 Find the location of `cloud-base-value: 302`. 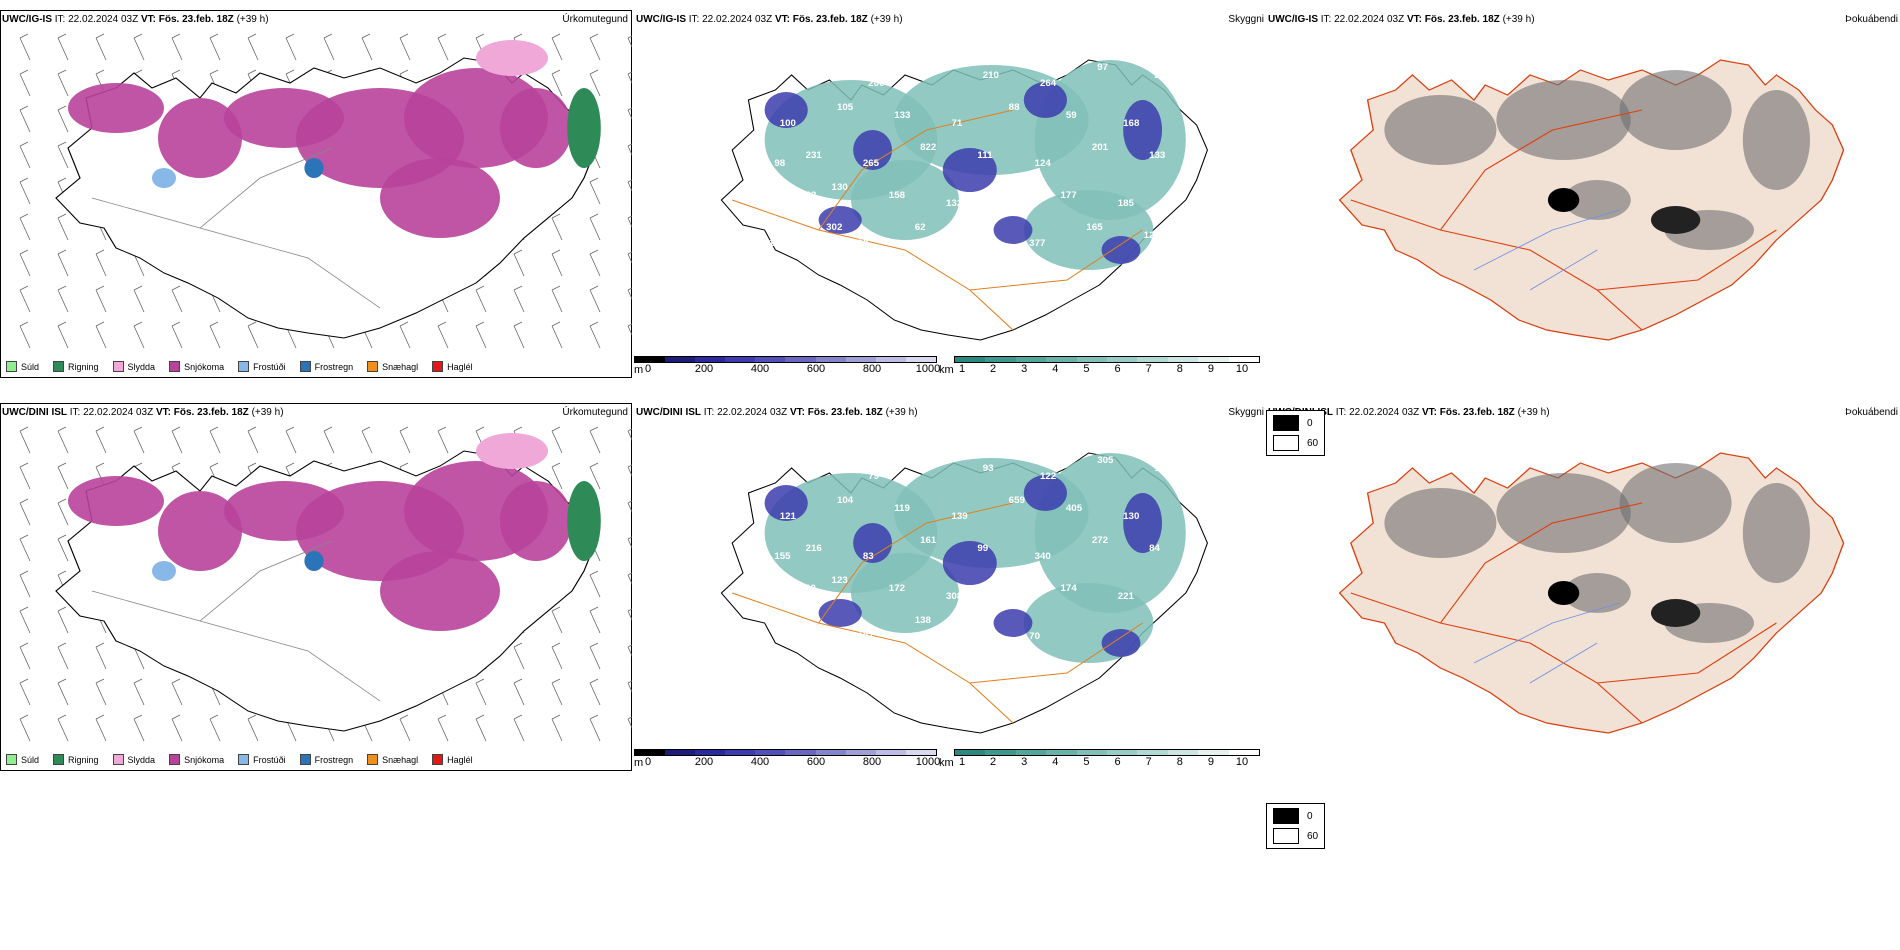

cloud-base-value: 302 is located at coordinates (834, 227).